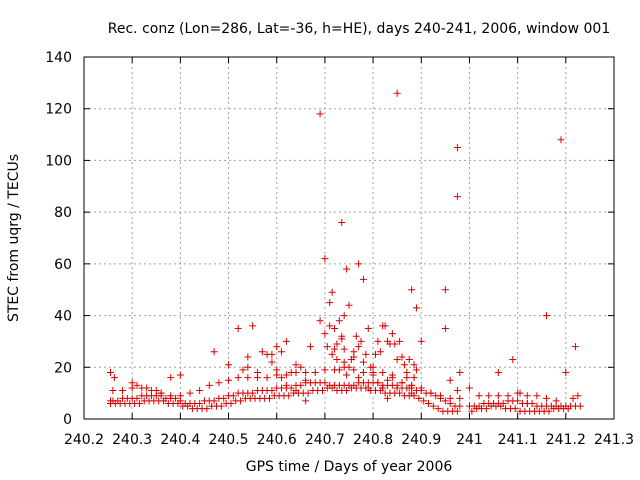 Image resolution: width=640 pixels, height=480 pixels. Describe the element at coordinates (614, 440) in the screenshot. I see `x-tick-label: 241.3` at that location.